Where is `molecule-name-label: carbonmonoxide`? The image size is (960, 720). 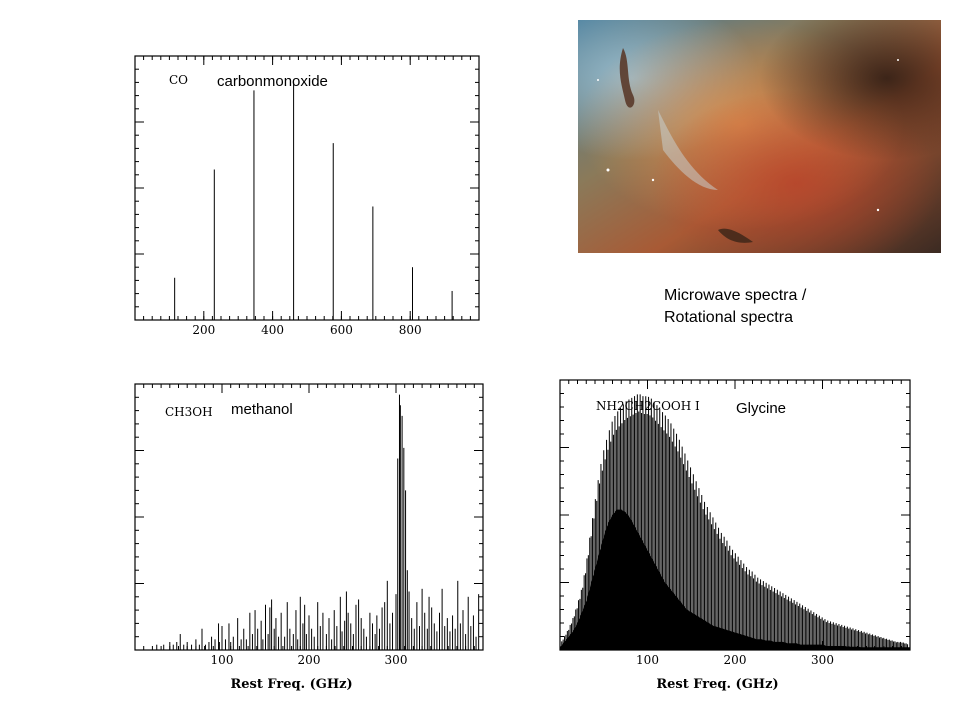
molecule-name-label: carbonmonoxide is located at coordinates (272, 81).